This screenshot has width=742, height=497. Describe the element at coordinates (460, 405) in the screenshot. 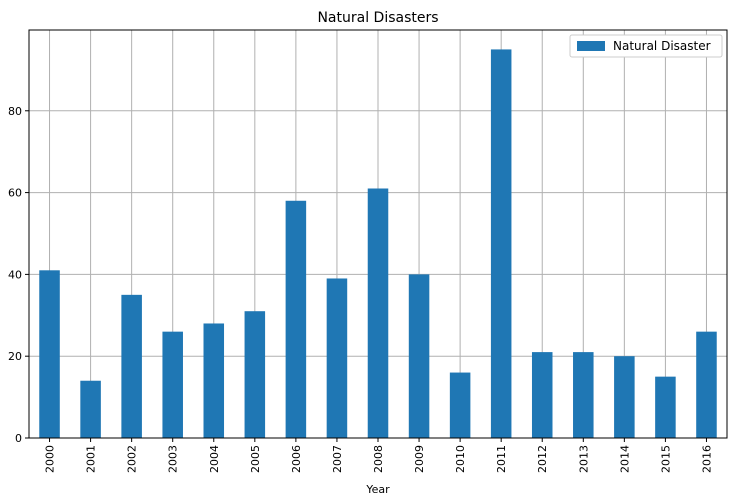

I see `bar-2010` at that location.